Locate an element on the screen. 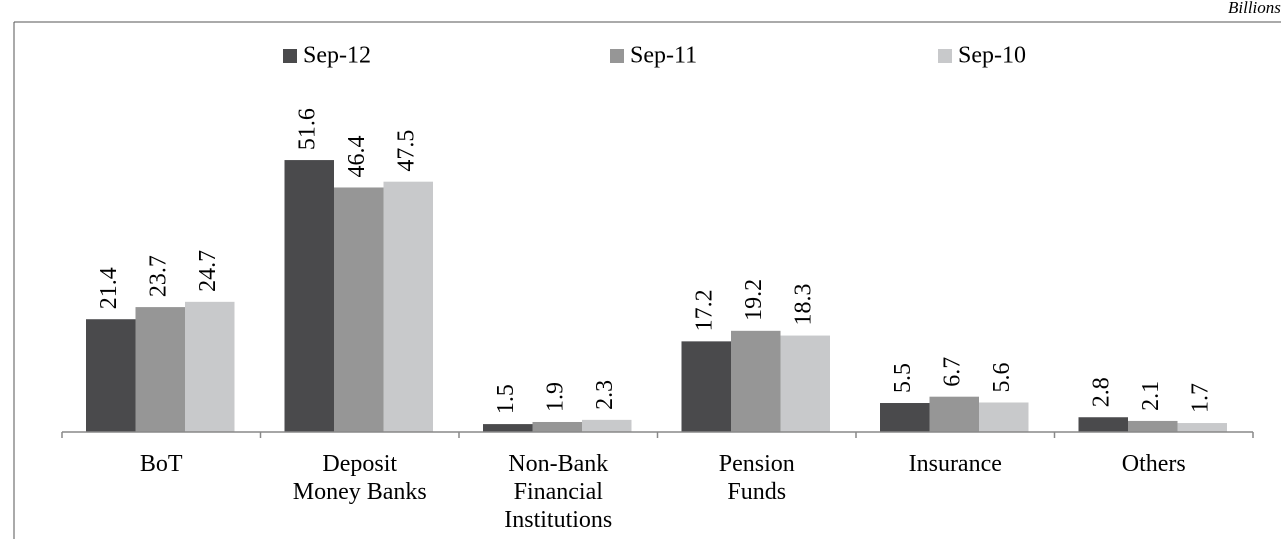 The image size is (1281, 539). value-label: 2.1 is located at coordinates (1151, 396).